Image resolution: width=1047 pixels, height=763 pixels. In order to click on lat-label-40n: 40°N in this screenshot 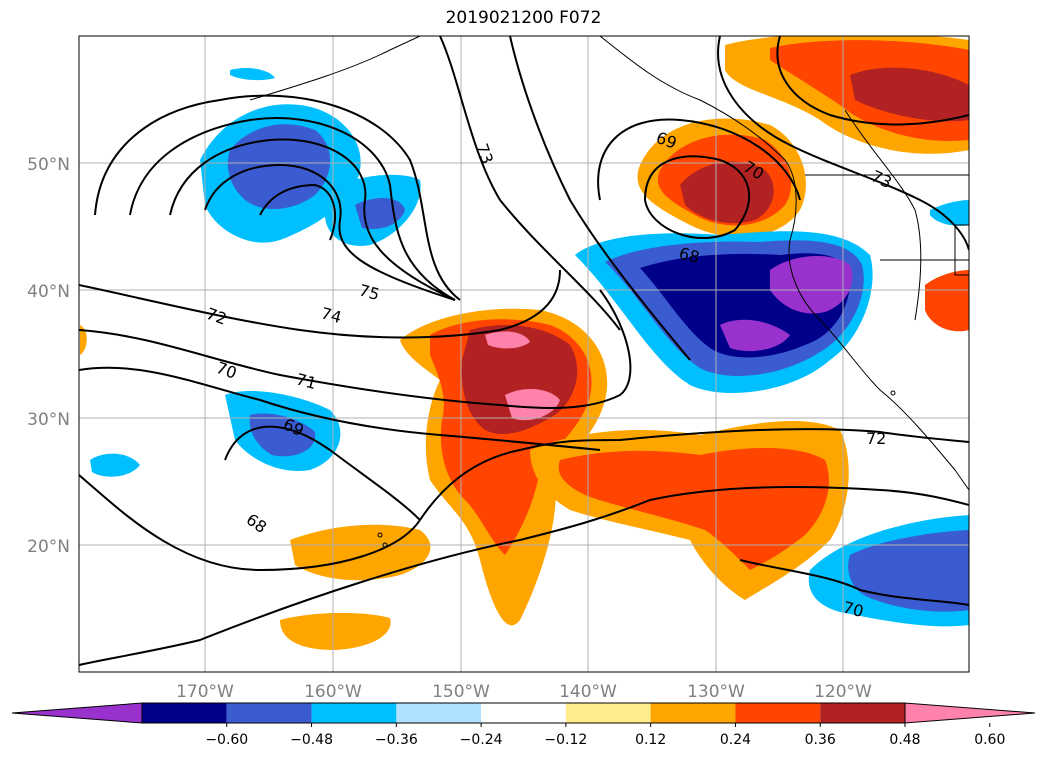, I will do `click(48, 292)`.